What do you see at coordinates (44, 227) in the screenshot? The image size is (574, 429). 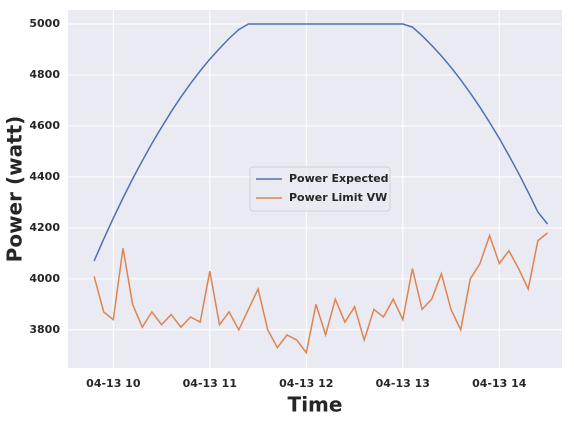 I see `y-tick-label: 4200` at bounding box center [44, 227].